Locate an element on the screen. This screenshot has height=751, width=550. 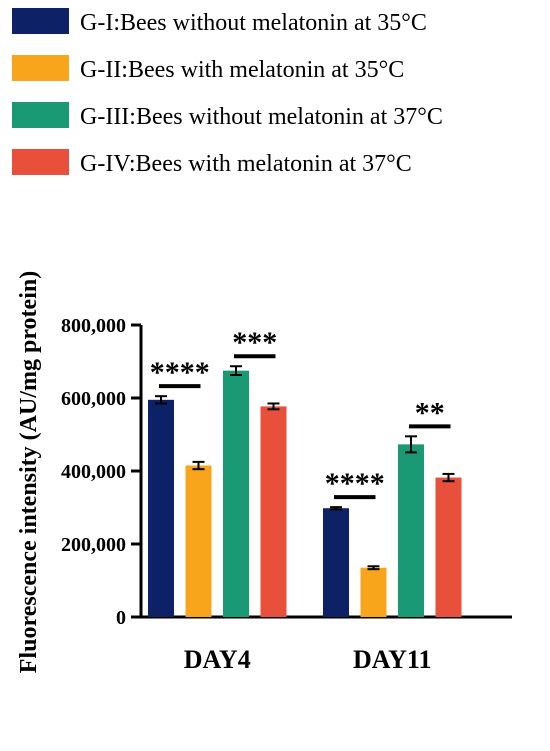
significance-marker: *** is located at coordinates (254, 342).